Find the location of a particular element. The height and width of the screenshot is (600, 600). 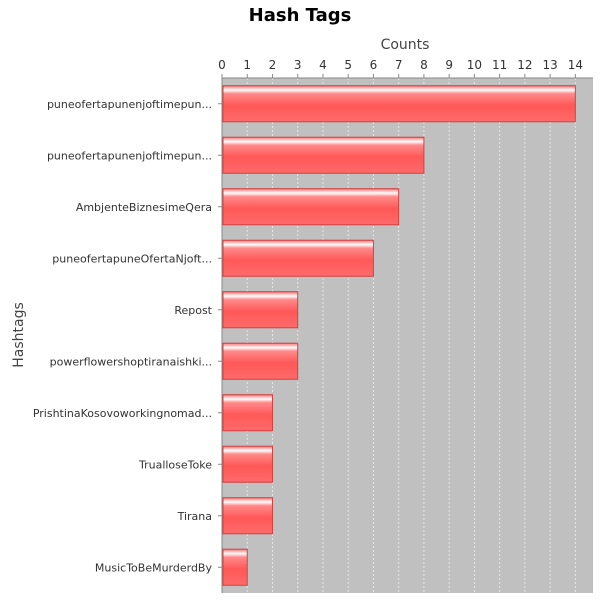

category-label: Repost is located at coordinates (193, 310).